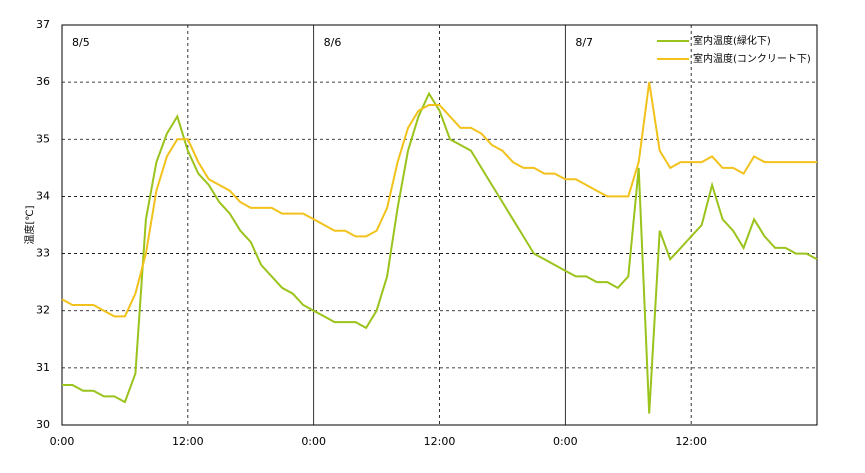 This screenshot has height=473, width=865. What do you see at coordinates (43, 367) in the screenshot?
I see `y-tick-label: 31` at bounding box center [43, 367].